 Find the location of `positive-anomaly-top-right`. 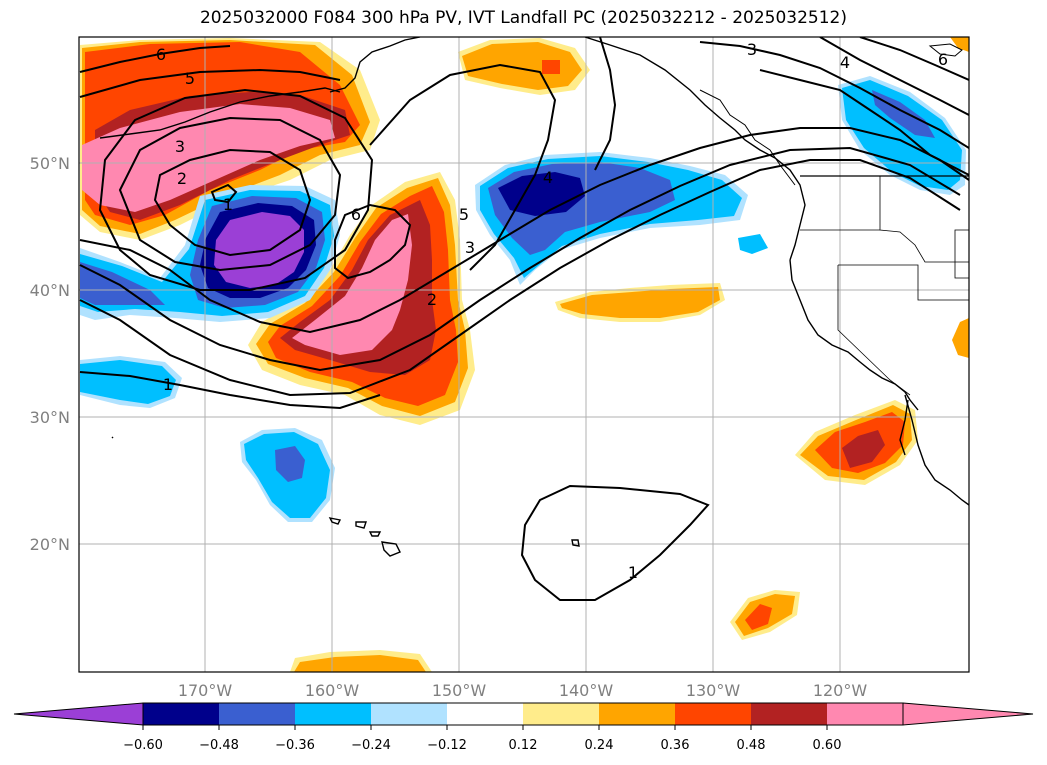

positive-anomaly-top-right is located at coordinates (959, 44).